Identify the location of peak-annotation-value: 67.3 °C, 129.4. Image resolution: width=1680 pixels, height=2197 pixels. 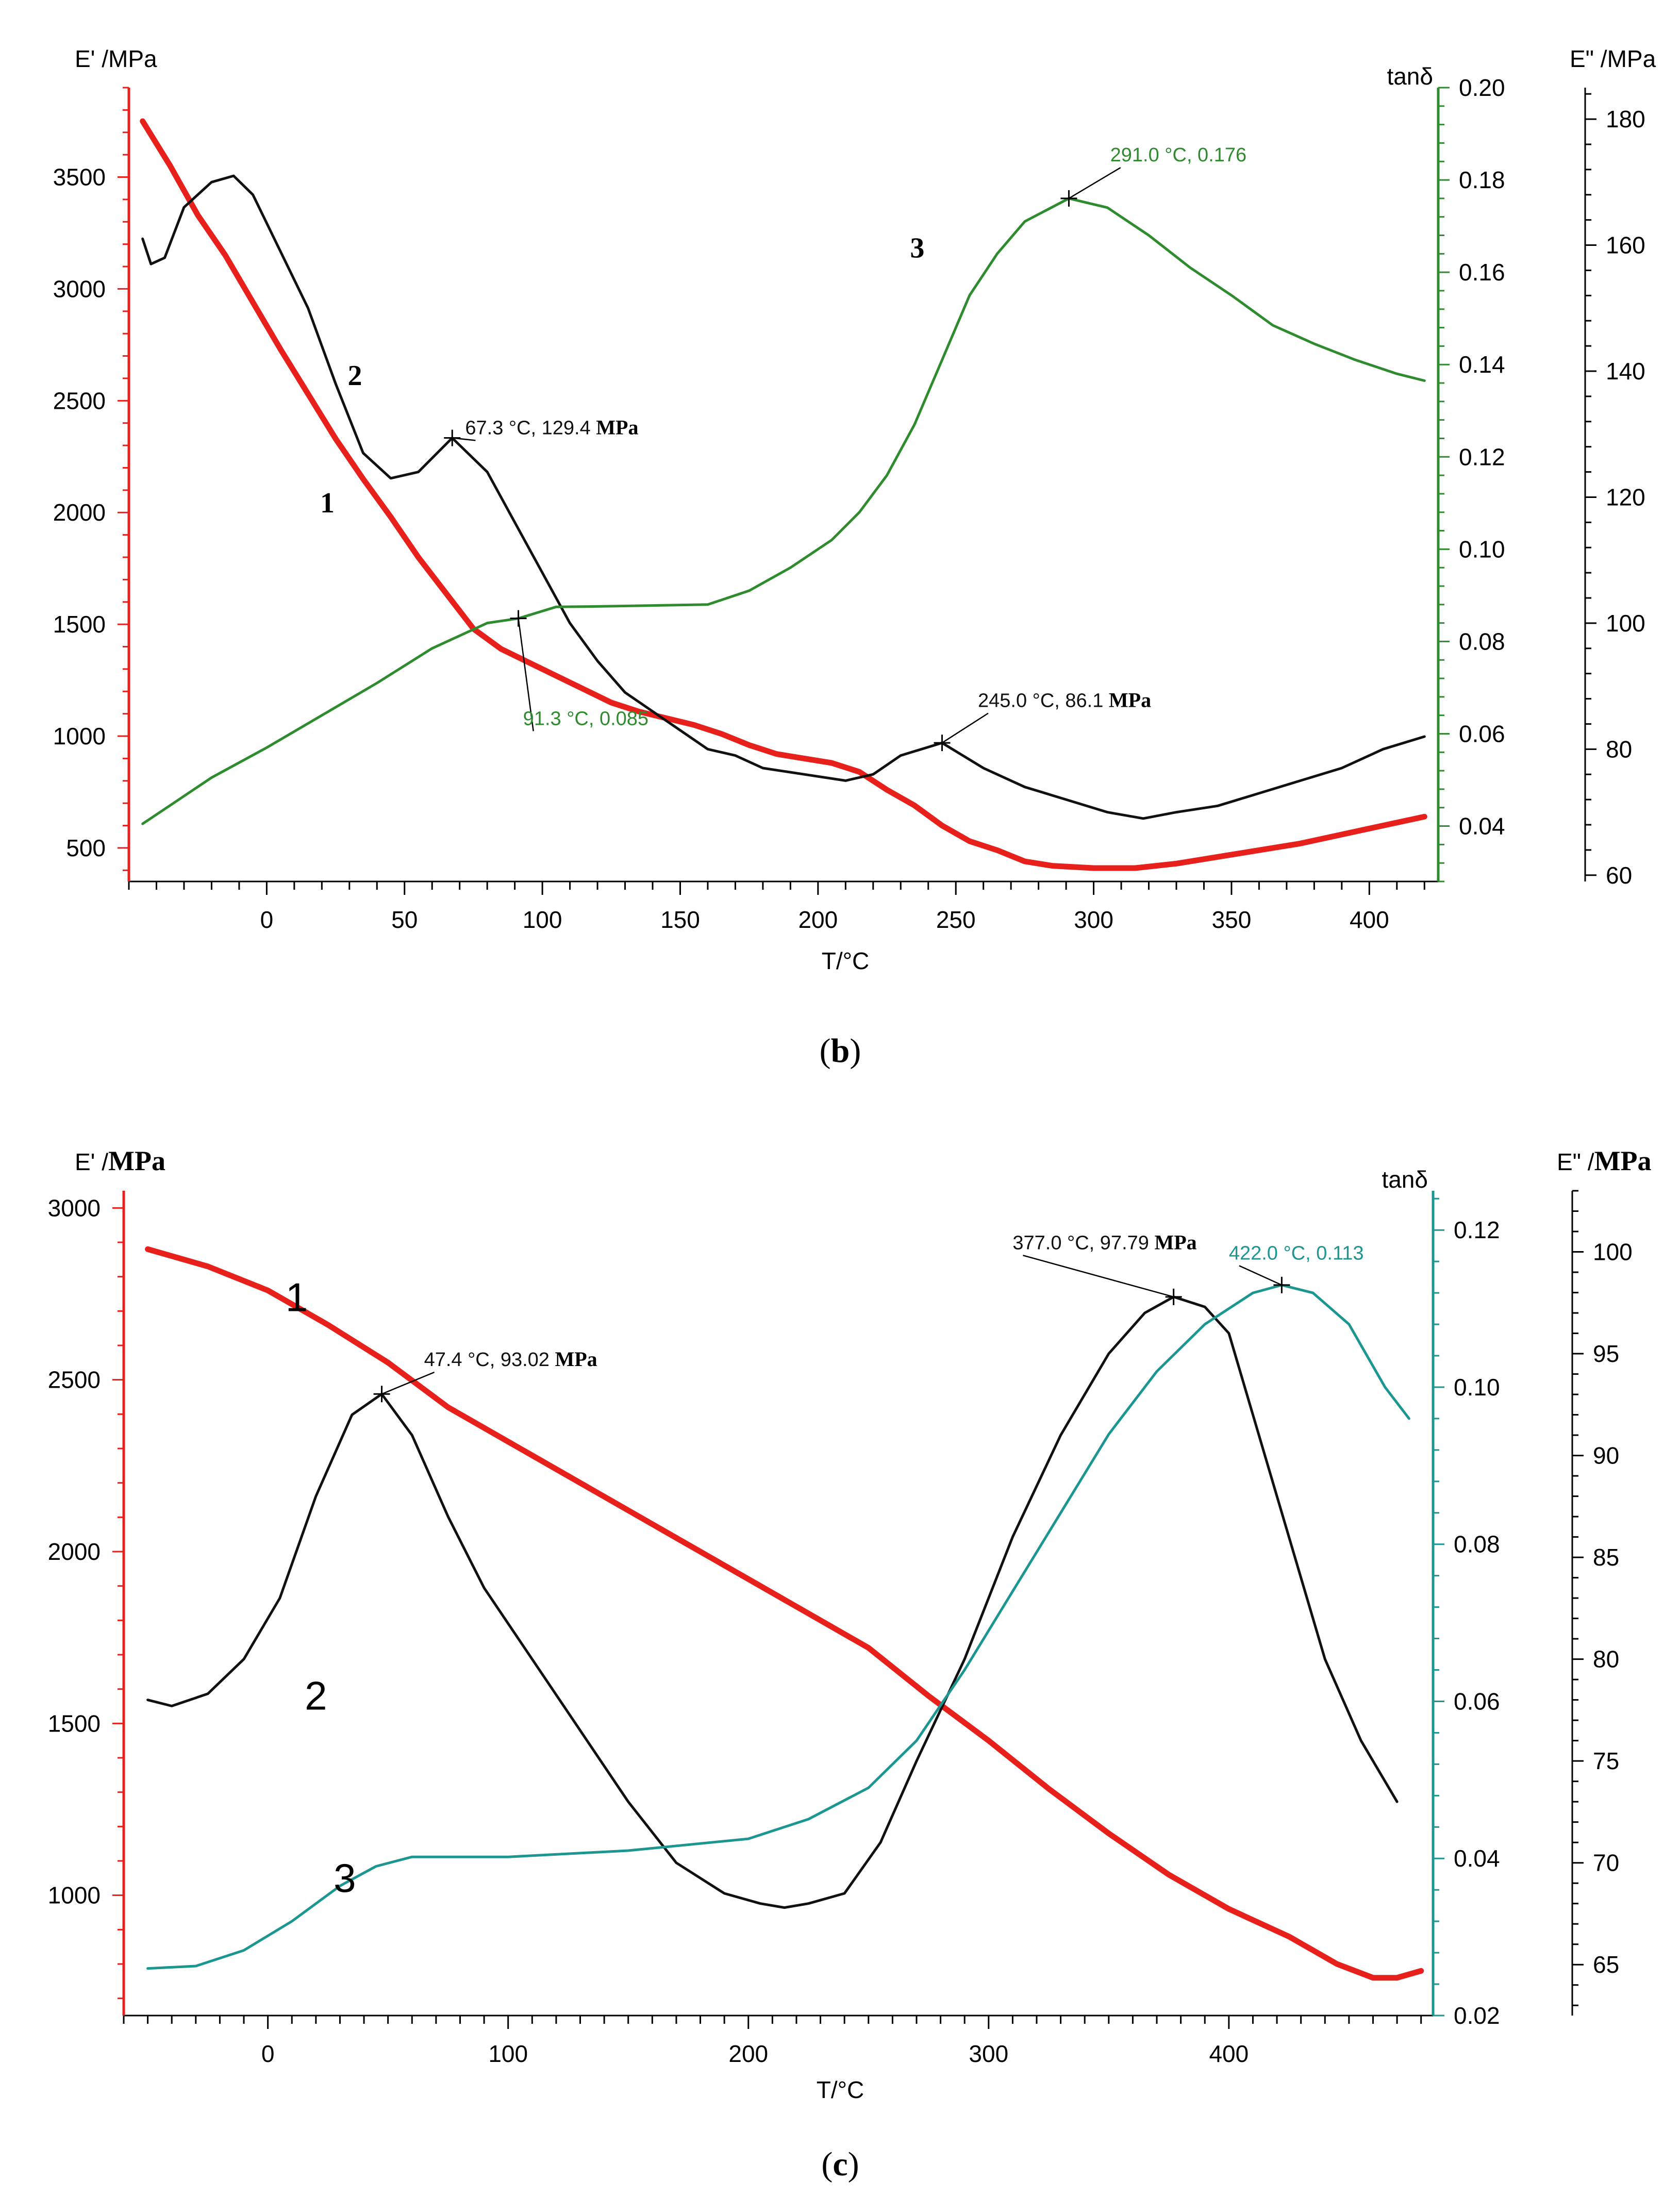
(530, 428).